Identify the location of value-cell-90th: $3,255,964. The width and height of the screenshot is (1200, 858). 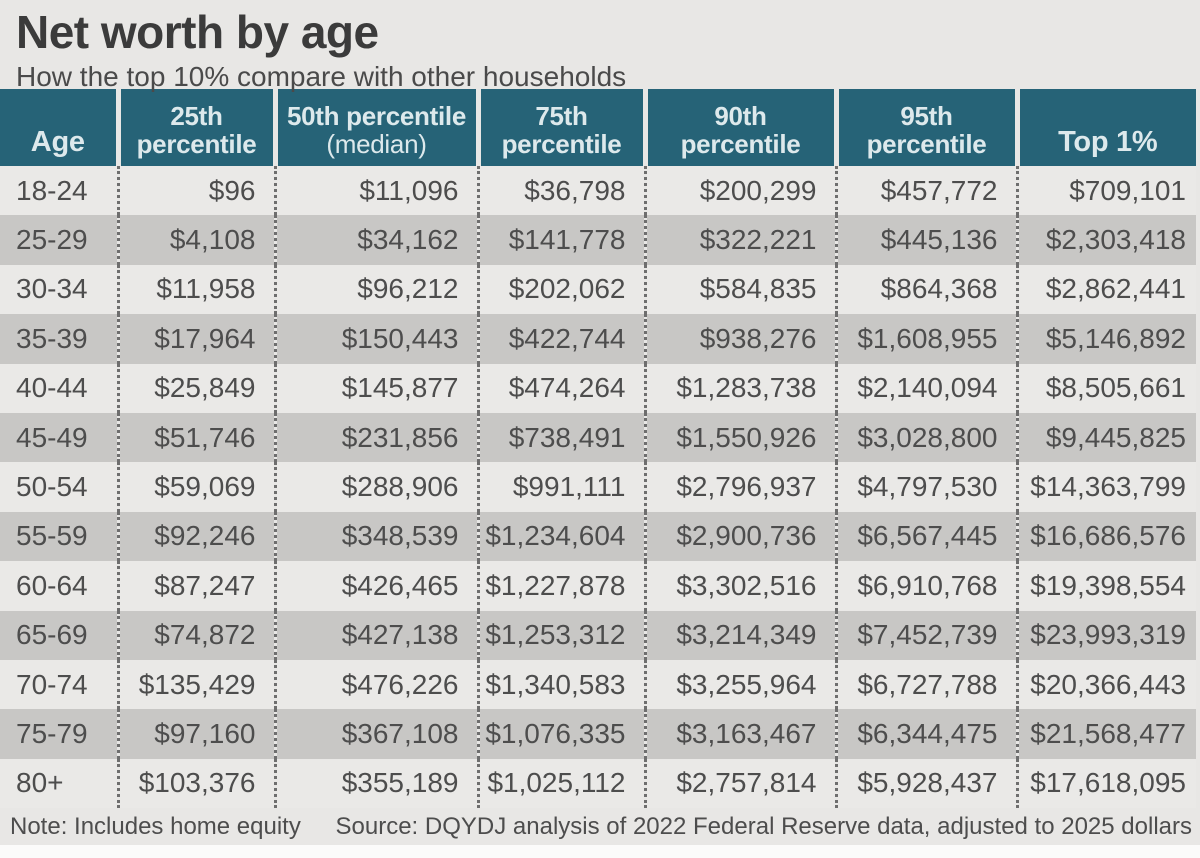
(739, 684).